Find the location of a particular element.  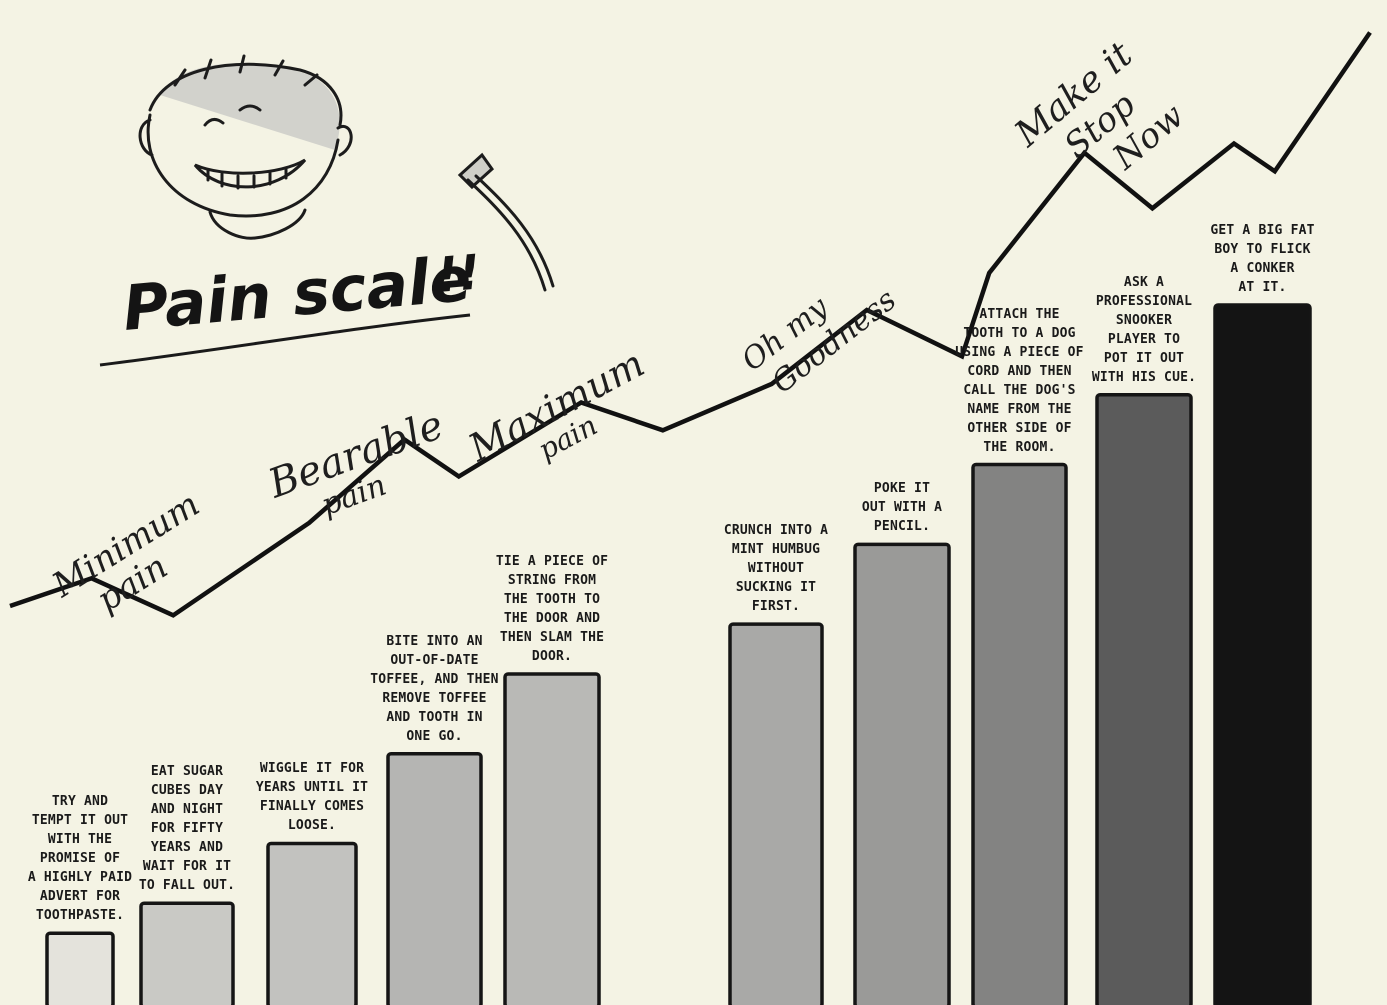

caption-line: TOFFEE, AND THEN is located at coordinates (434, 679).